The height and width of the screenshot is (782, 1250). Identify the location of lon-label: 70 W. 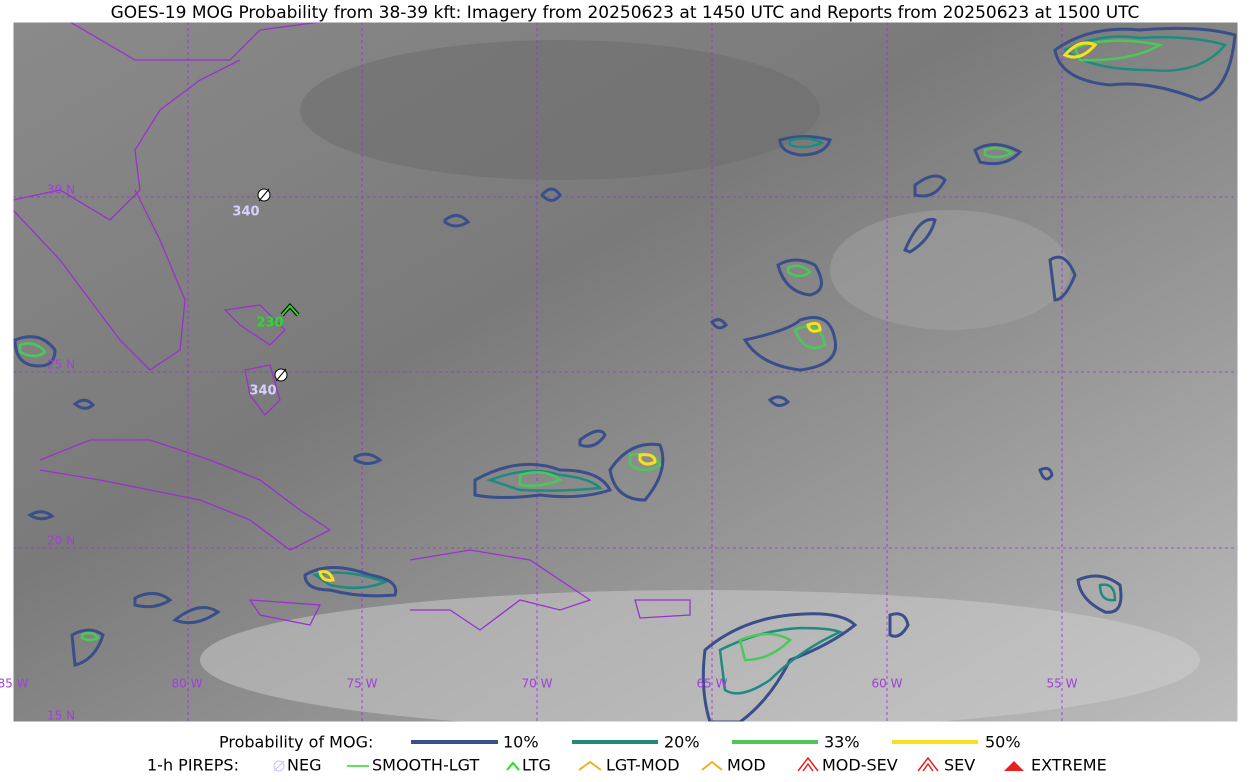
(537, 684).